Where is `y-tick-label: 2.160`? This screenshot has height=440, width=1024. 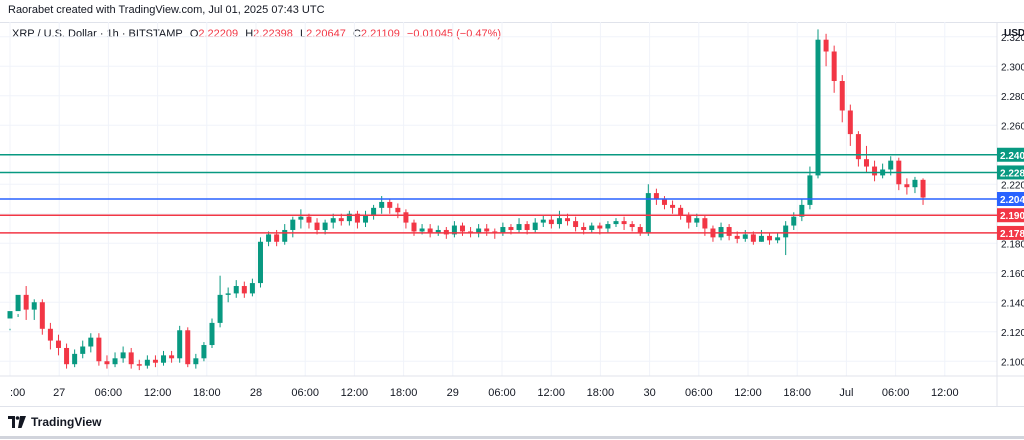
y-tick-label: 2.160 is located at coordinates (1012, 274).